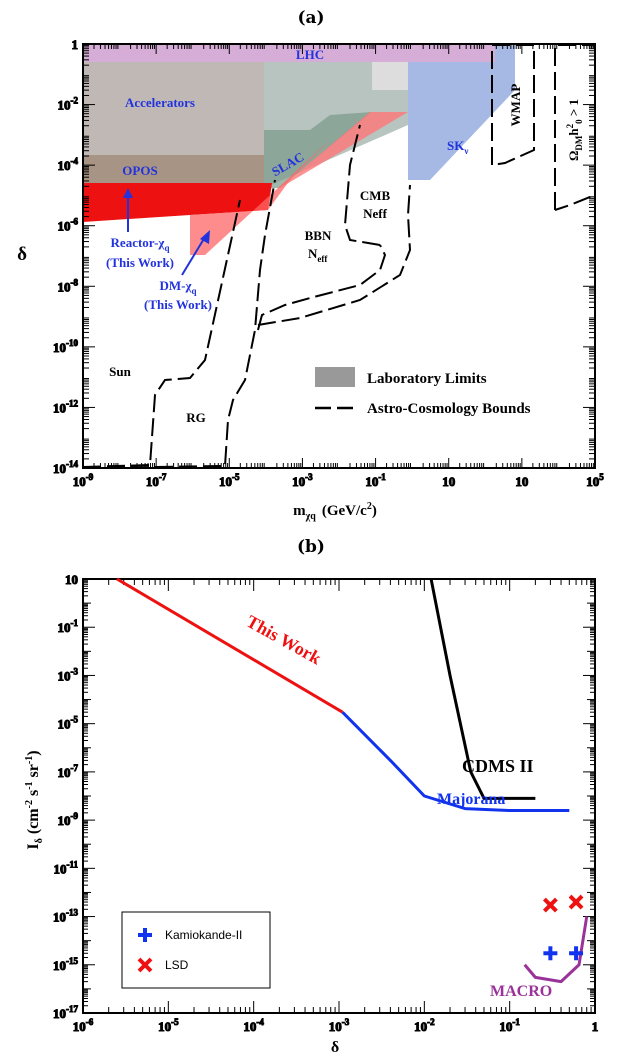 The image size is (623, 1059). Describe the element at coordinates (260, 197) in the screenshot. I see `dm-this-work-region` at that location.